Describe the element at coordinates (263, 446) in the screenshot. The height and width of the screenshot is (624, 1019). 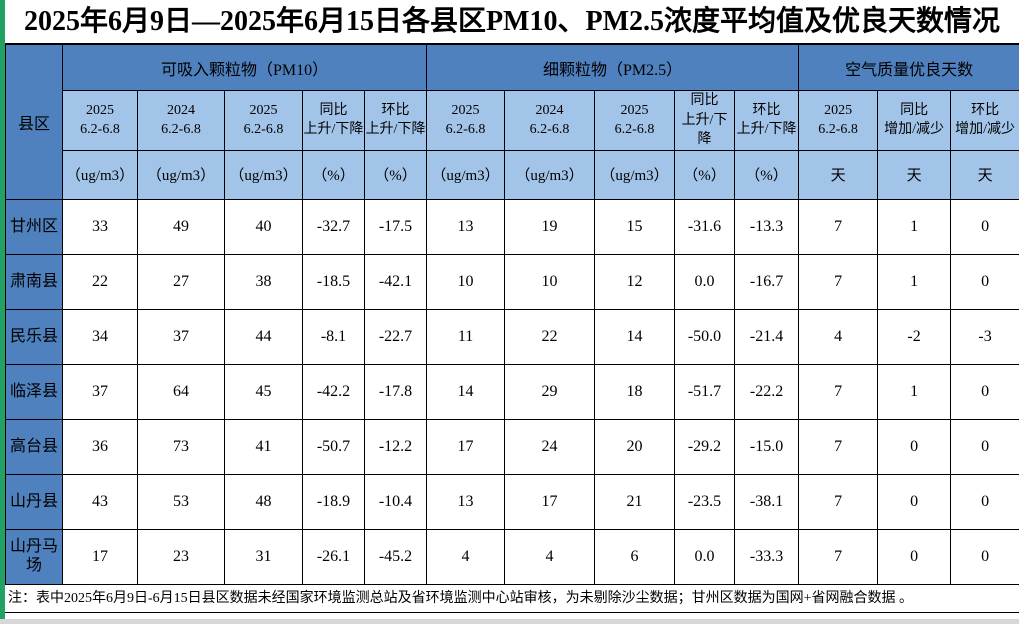
I see `value-cell: 41` at that location.